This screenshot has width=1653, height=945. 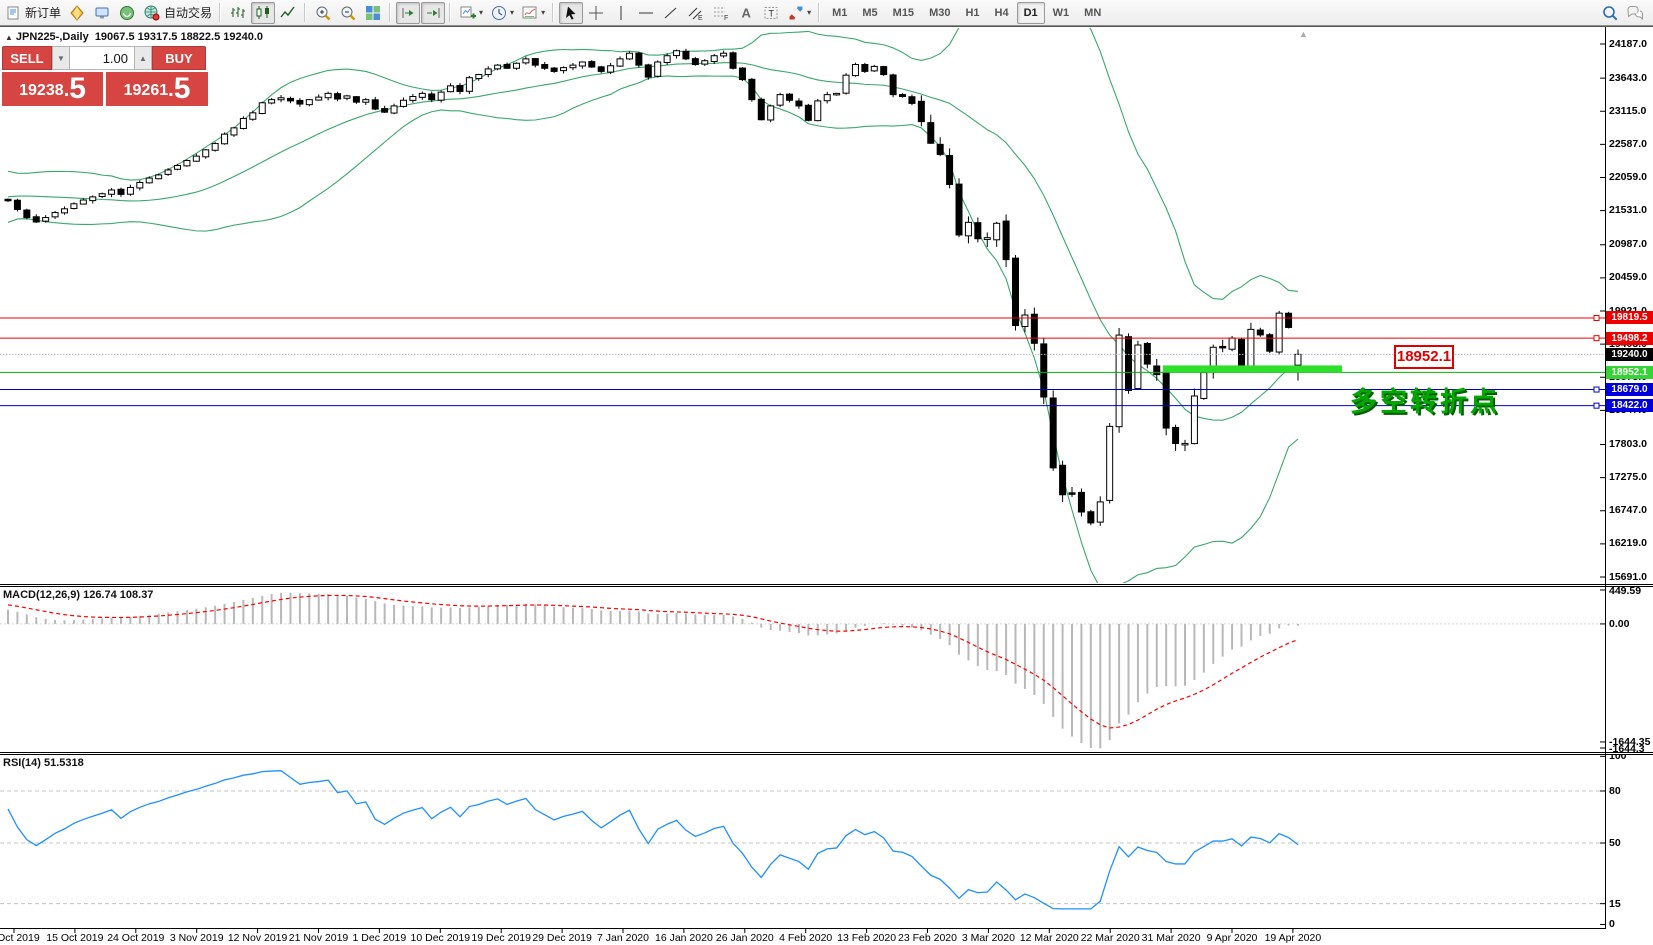 I want to click on cross-icon, so click(x=596, y=12).